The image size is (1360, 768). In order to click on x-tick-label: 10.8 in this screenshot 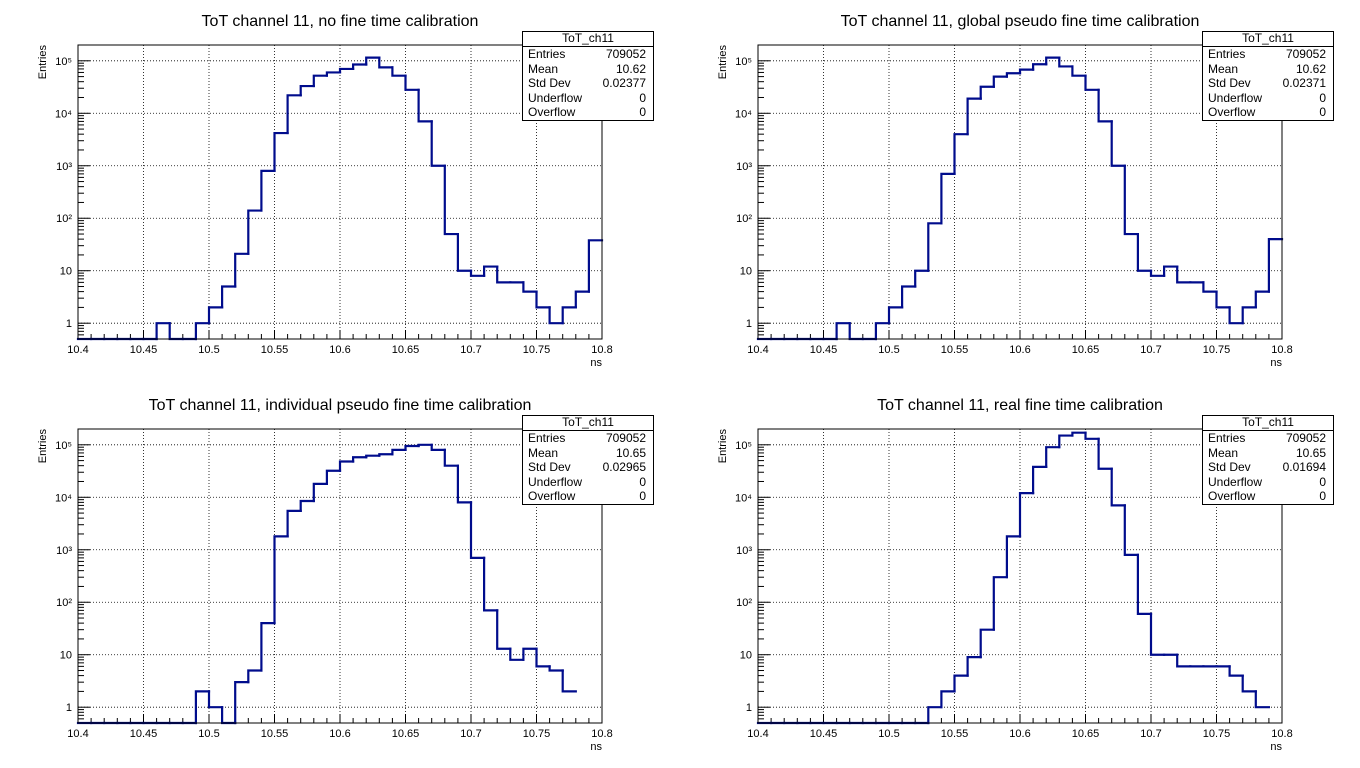, I will do `click(601, 350)`.